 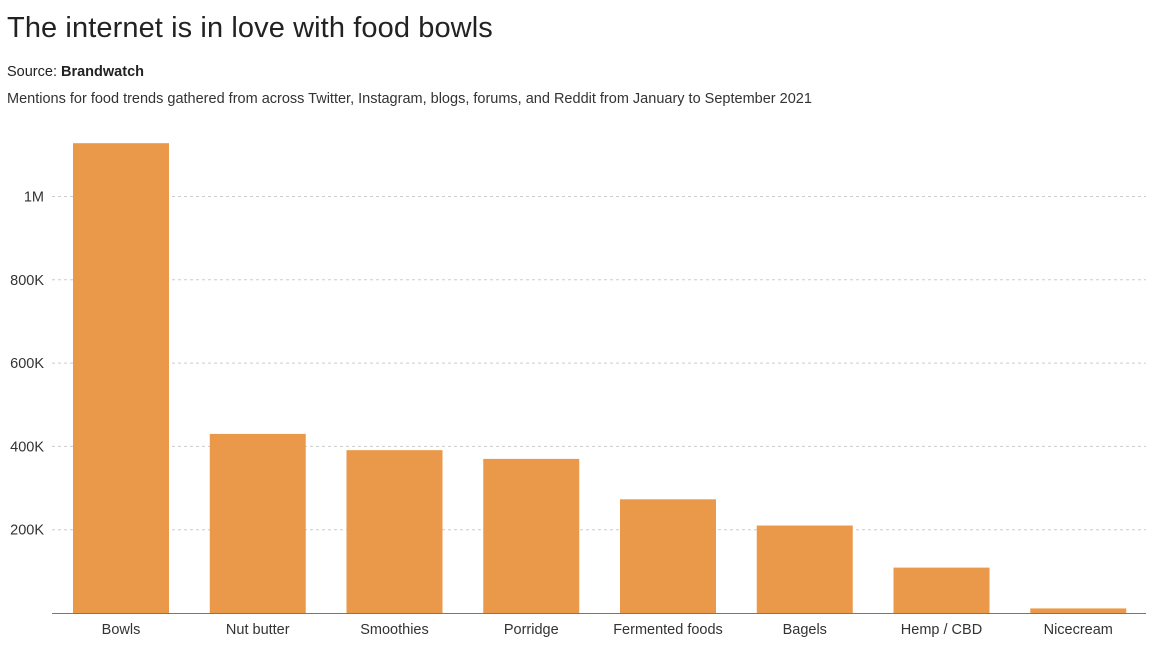 What do you see at coordinates (668, 630) in the screenshot?
I see `x-tick-label: Fermented foods` at bounding box center [668, 630].